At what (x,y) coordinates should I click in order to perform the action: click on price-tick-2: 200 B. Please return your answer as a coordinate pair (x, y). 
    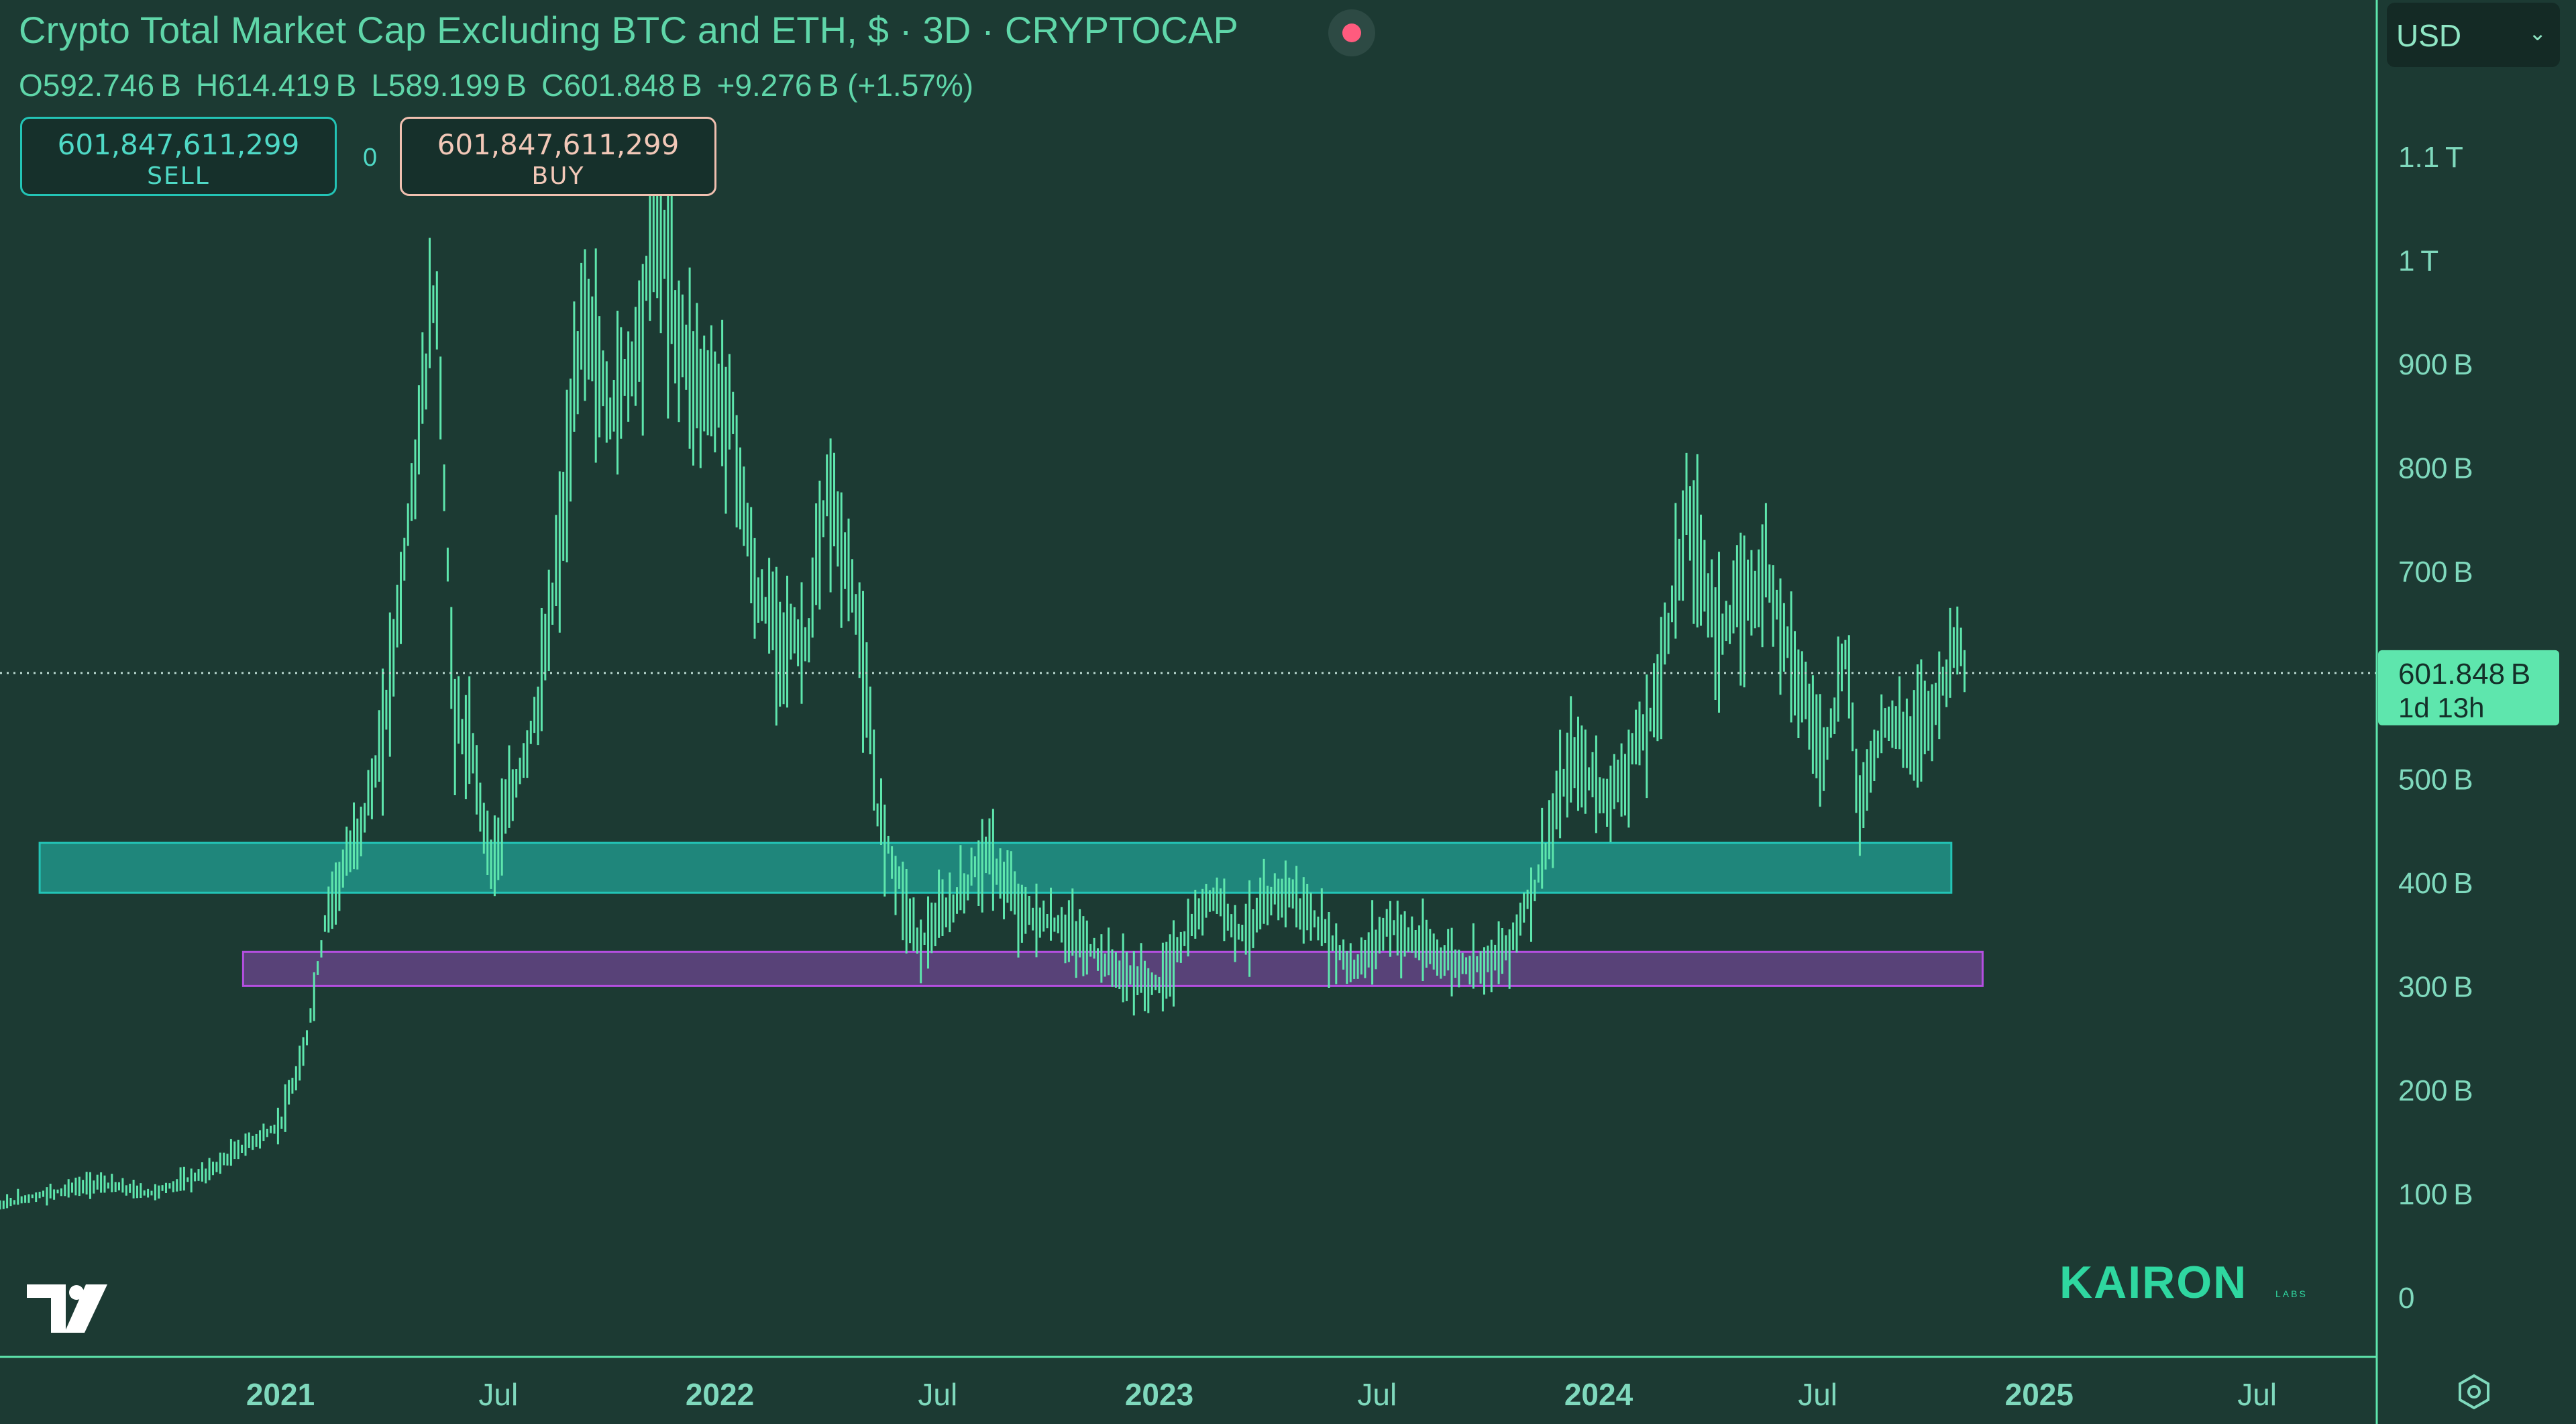
    Looking at the image, I should click on (2435, 1090).